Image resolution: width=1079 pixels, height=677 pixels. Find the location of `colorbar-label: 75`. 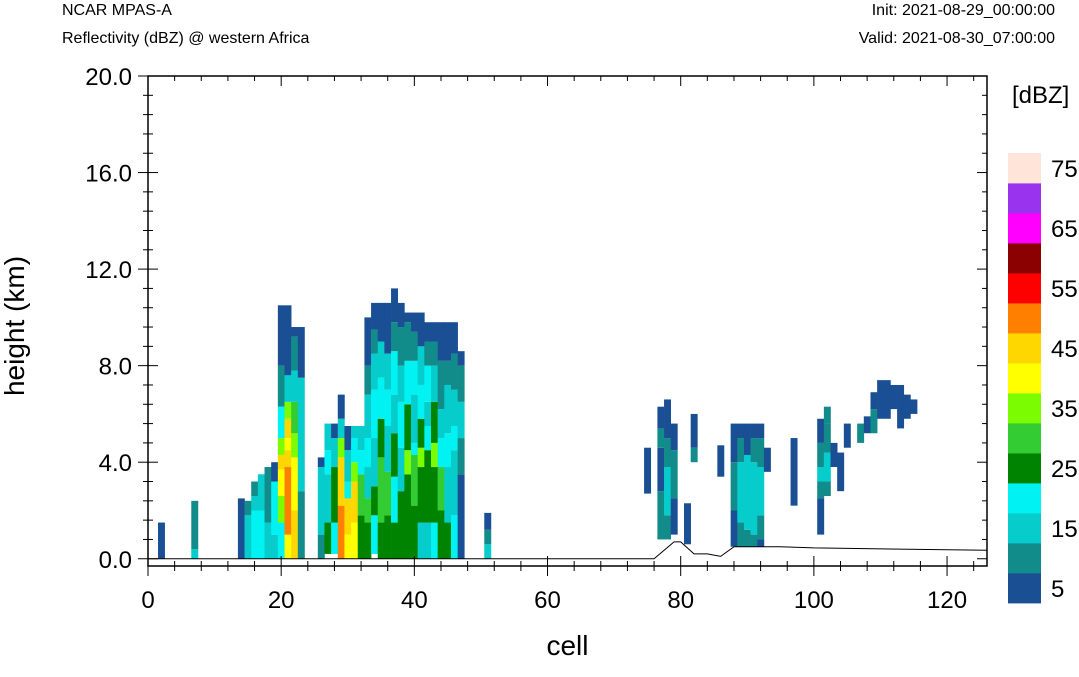

colorbar-label: 75 is located at coordinates (1064, 169).